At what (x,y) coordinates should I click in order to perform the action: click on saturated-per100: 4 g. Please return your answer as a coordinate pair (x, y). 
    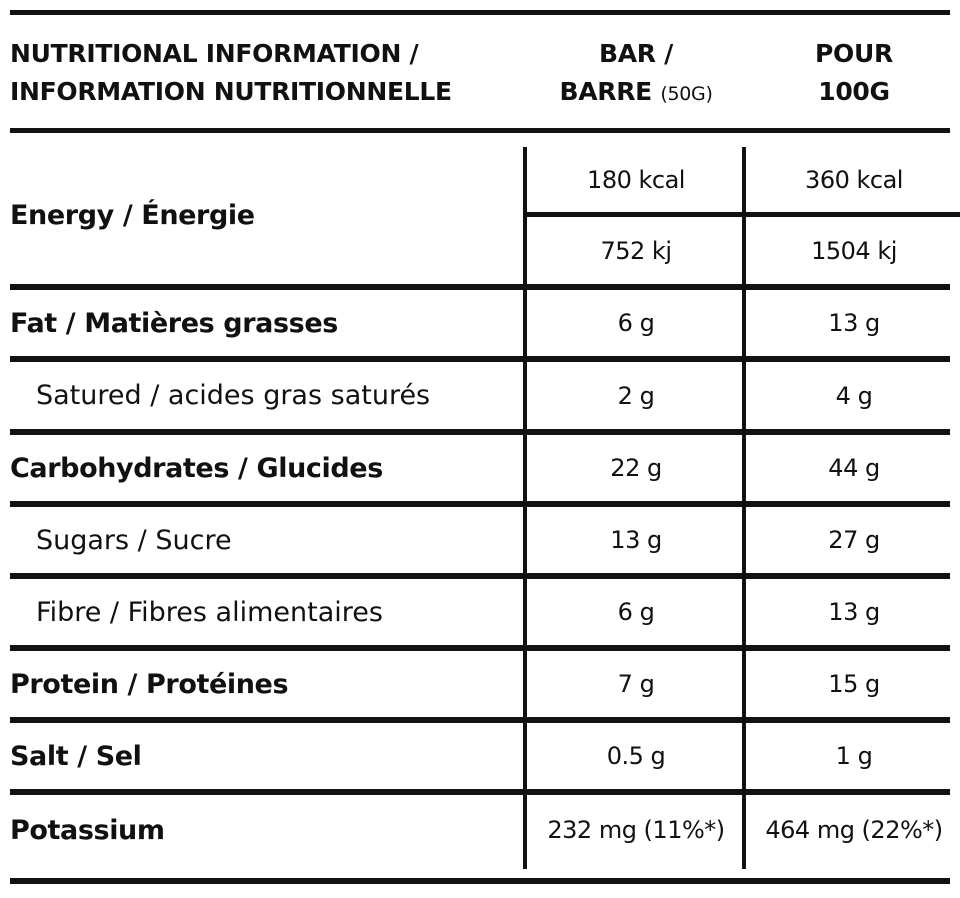
    Looking at the image, I should click on (854, 395).